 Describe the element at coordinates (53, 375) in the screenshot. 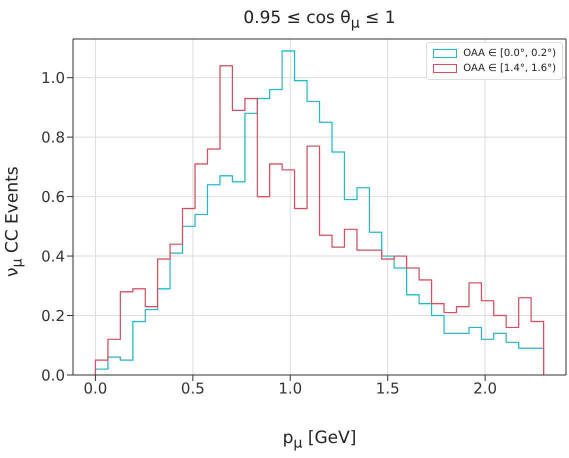

I see `y-tick-label: 0.0` at that location.